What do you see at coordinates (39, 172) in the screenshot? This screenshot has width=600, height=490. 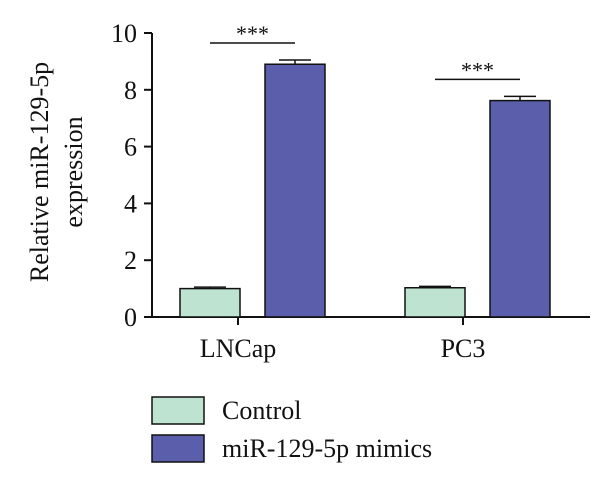 I see `y-axis-title-line: Relative miR-129-5p` at bounding box center [39, 172].